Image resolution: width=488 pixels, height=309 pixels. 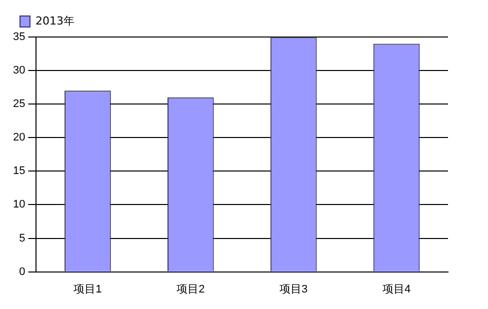 I want to click on y-tick-label: 35, so click(x=19, y=37).